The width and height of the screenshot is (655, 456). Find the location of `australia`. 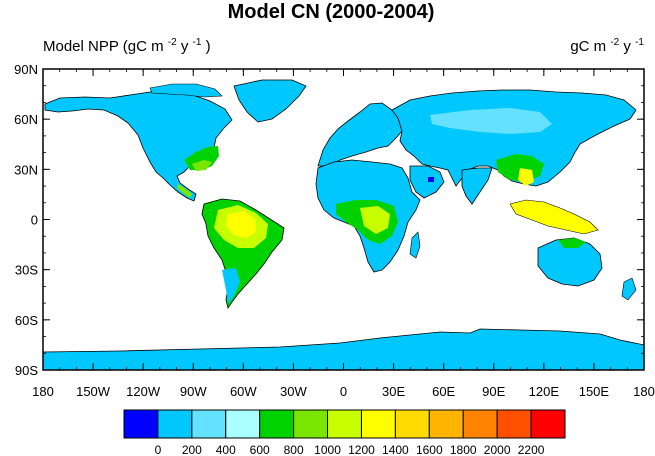

australia is located at coordinates (570, 262).